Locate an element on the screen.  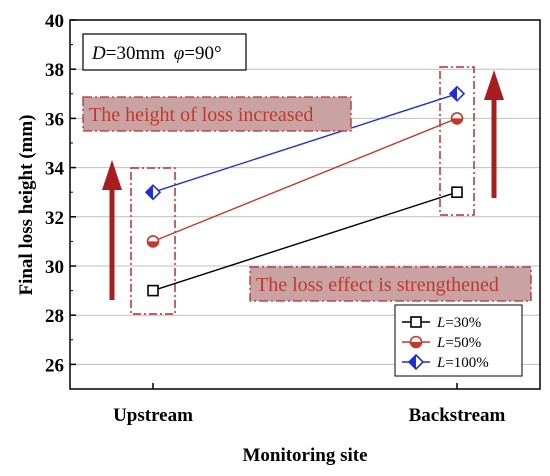
y-axis-title: Final loss height (mm) is located at coordinates (26, 204).